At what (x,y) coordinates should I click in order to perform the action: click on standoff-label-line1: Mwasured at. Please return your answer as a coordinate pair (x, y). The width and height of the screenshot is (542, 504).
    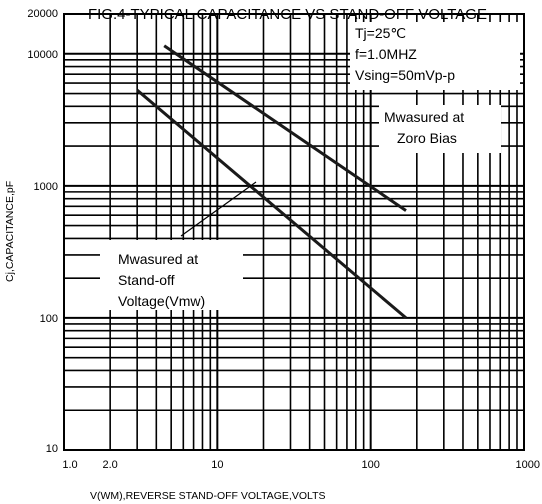
    Looking at the image, I should click on (158, 259).